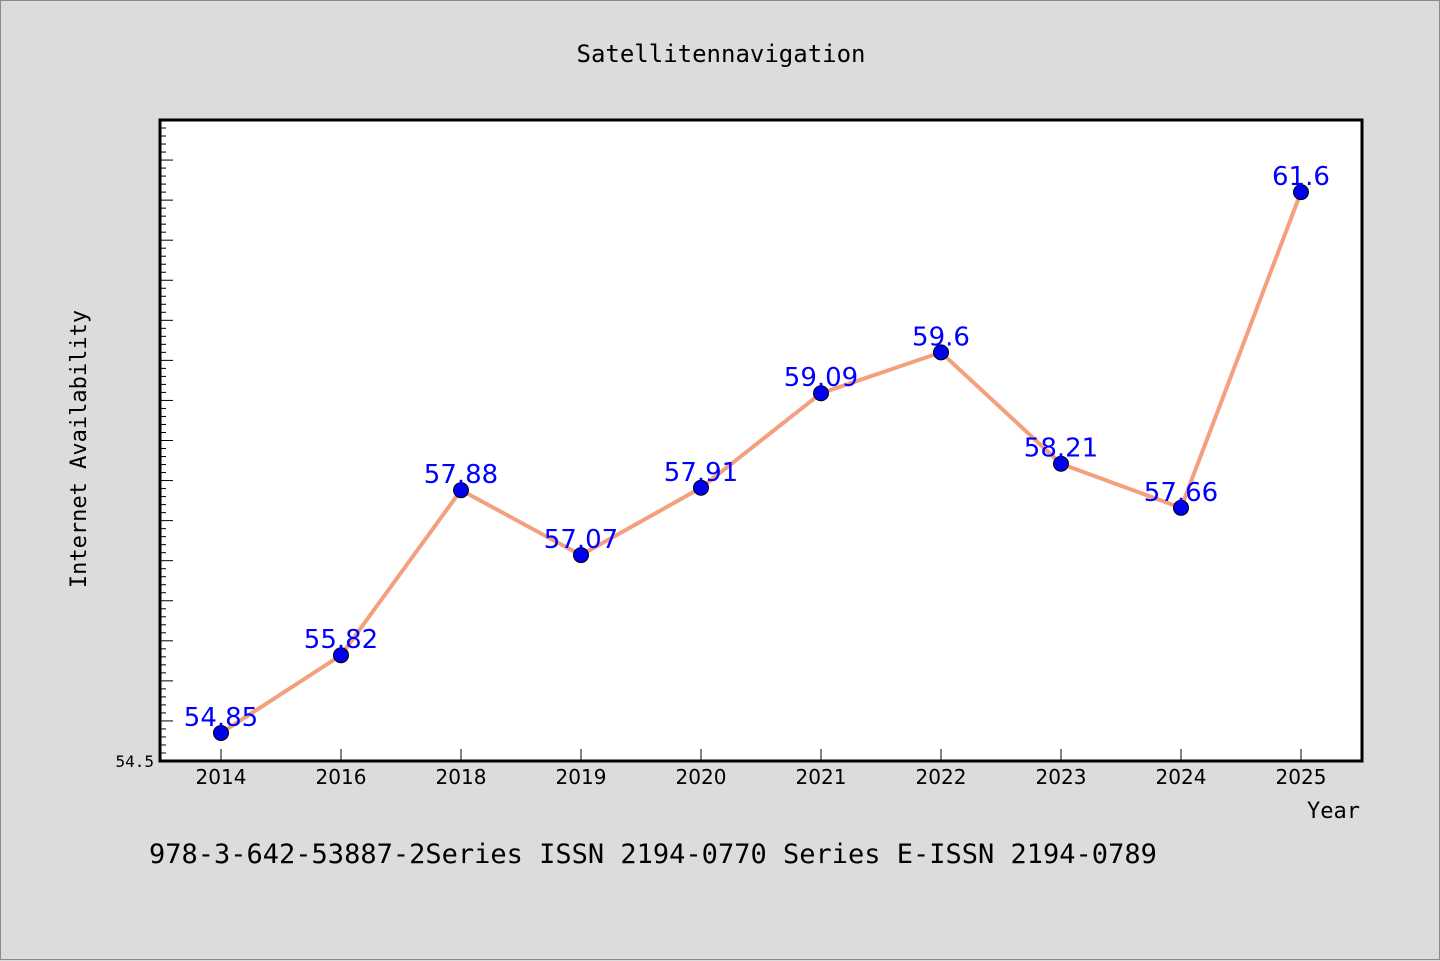  I want to click on data-label: 57.91, so click(701, 473).